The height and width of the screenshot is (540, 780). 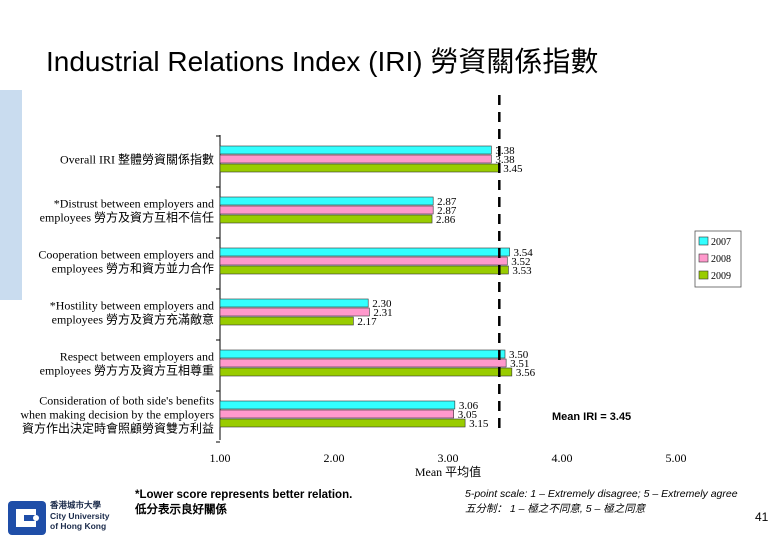 What do you see at coordinates (127, 370) in the screenshot?
I see `category-label: employees 勞方方及資方互相尊重` at bounding box center [127, 370].